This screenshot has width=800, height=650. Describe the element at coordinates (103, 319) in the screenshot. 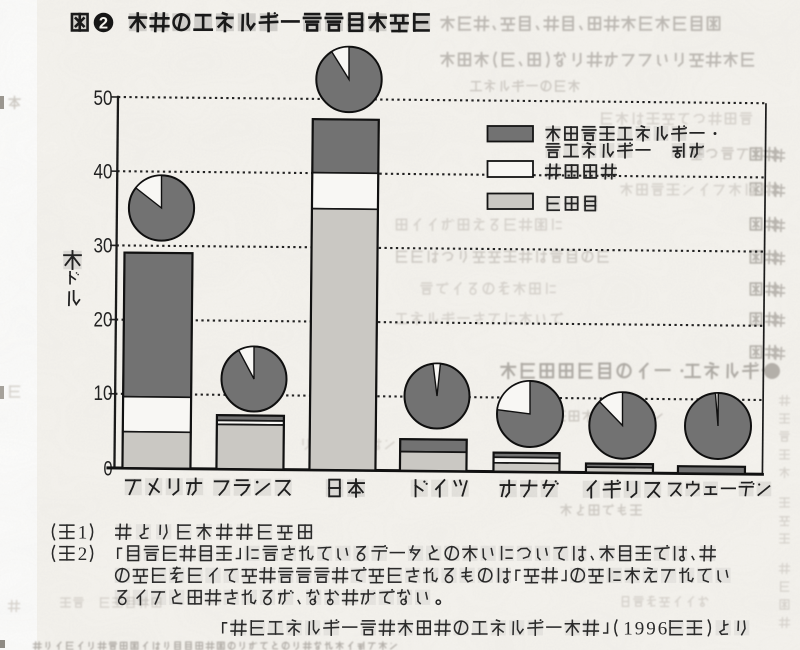

I see `svg-text: 20` at that location.